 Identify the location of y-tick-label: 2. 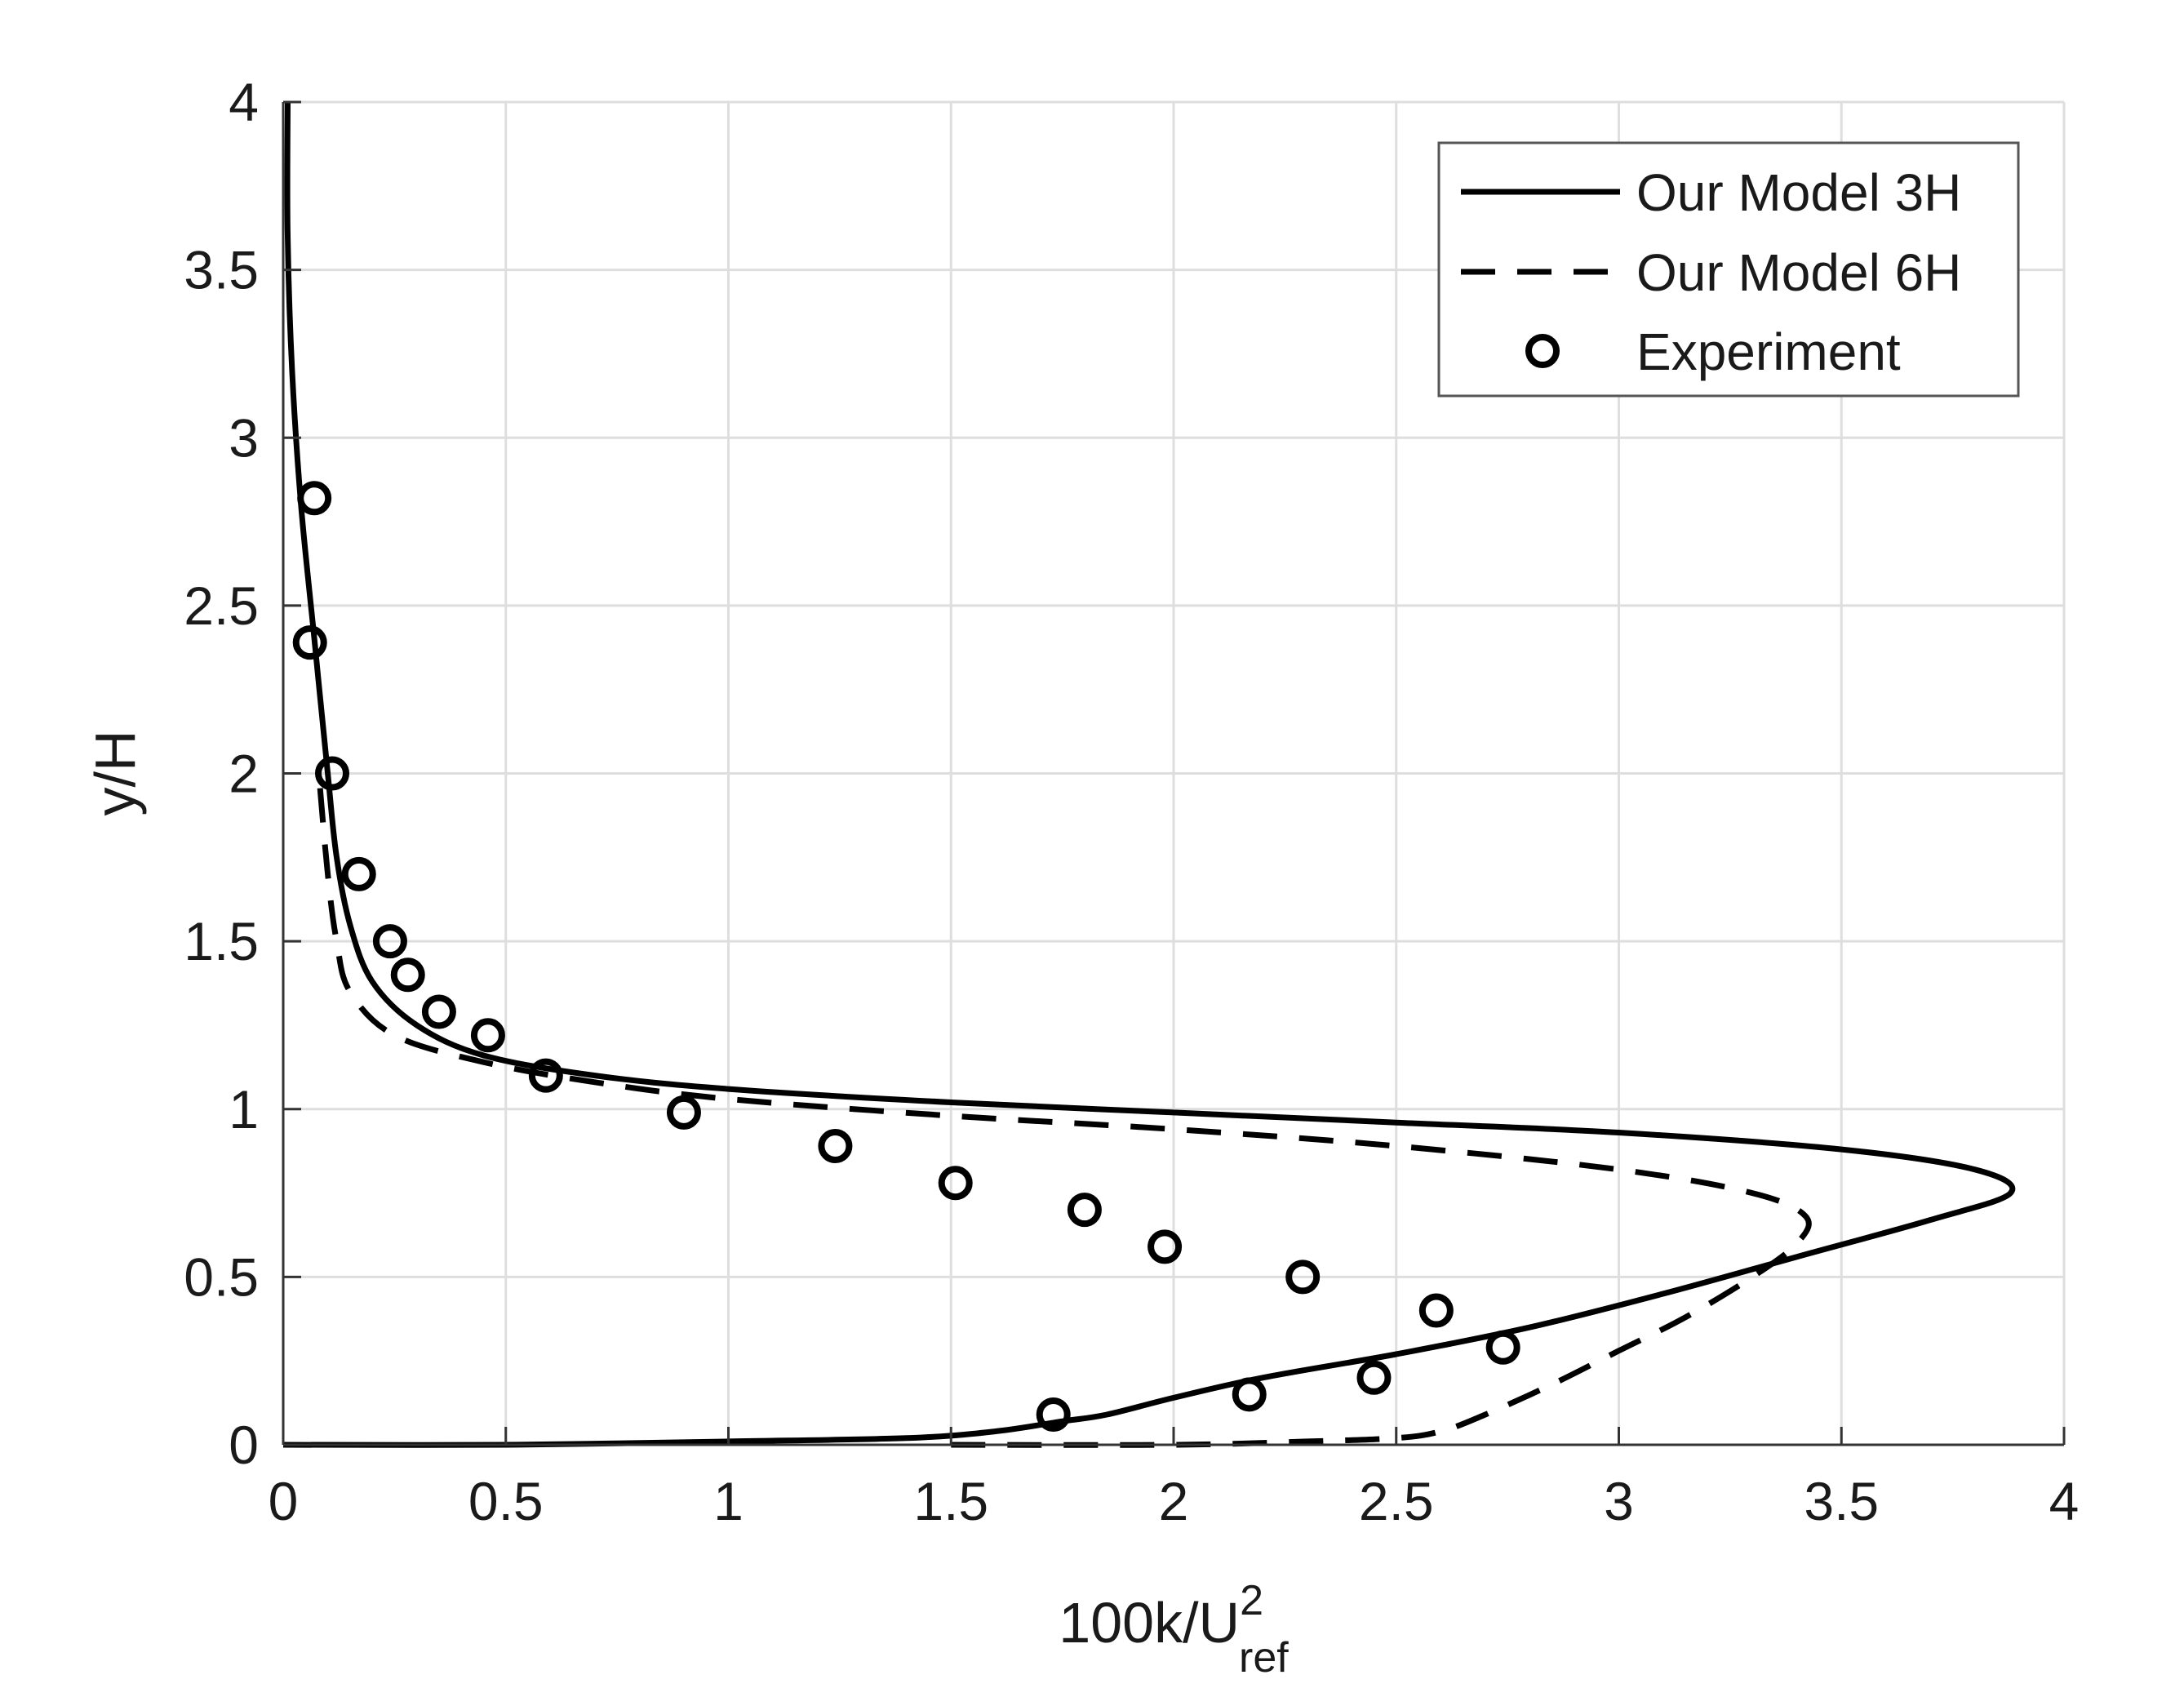
(244, 774).